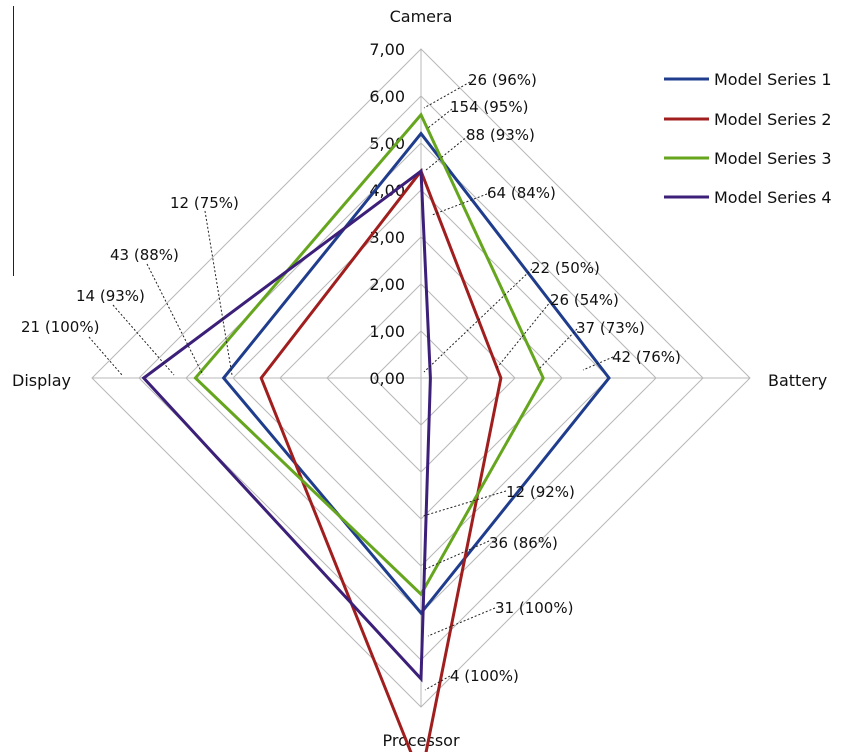 This screenshot has height=752, width=846. What do you see at coordinates (773, 79) in the screenshot?
I see `legend-label-series-1: Model Series 1` at bounding box center [773, 79].